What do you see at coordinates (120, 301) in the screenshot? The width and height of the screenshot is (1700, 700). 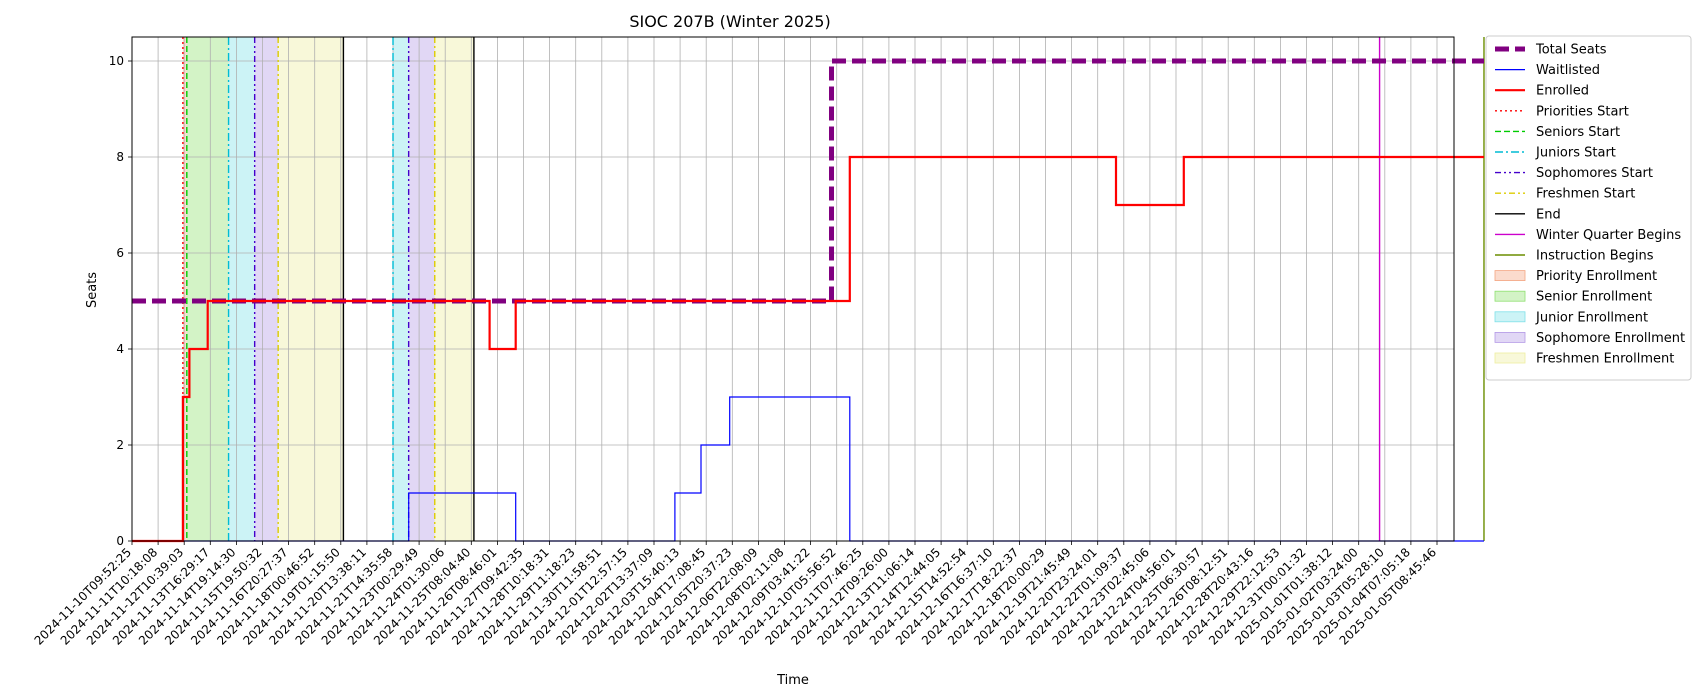 I see `y-axis-ticks: 0 2 4 6 8 10` at bounding box center [120, 301].